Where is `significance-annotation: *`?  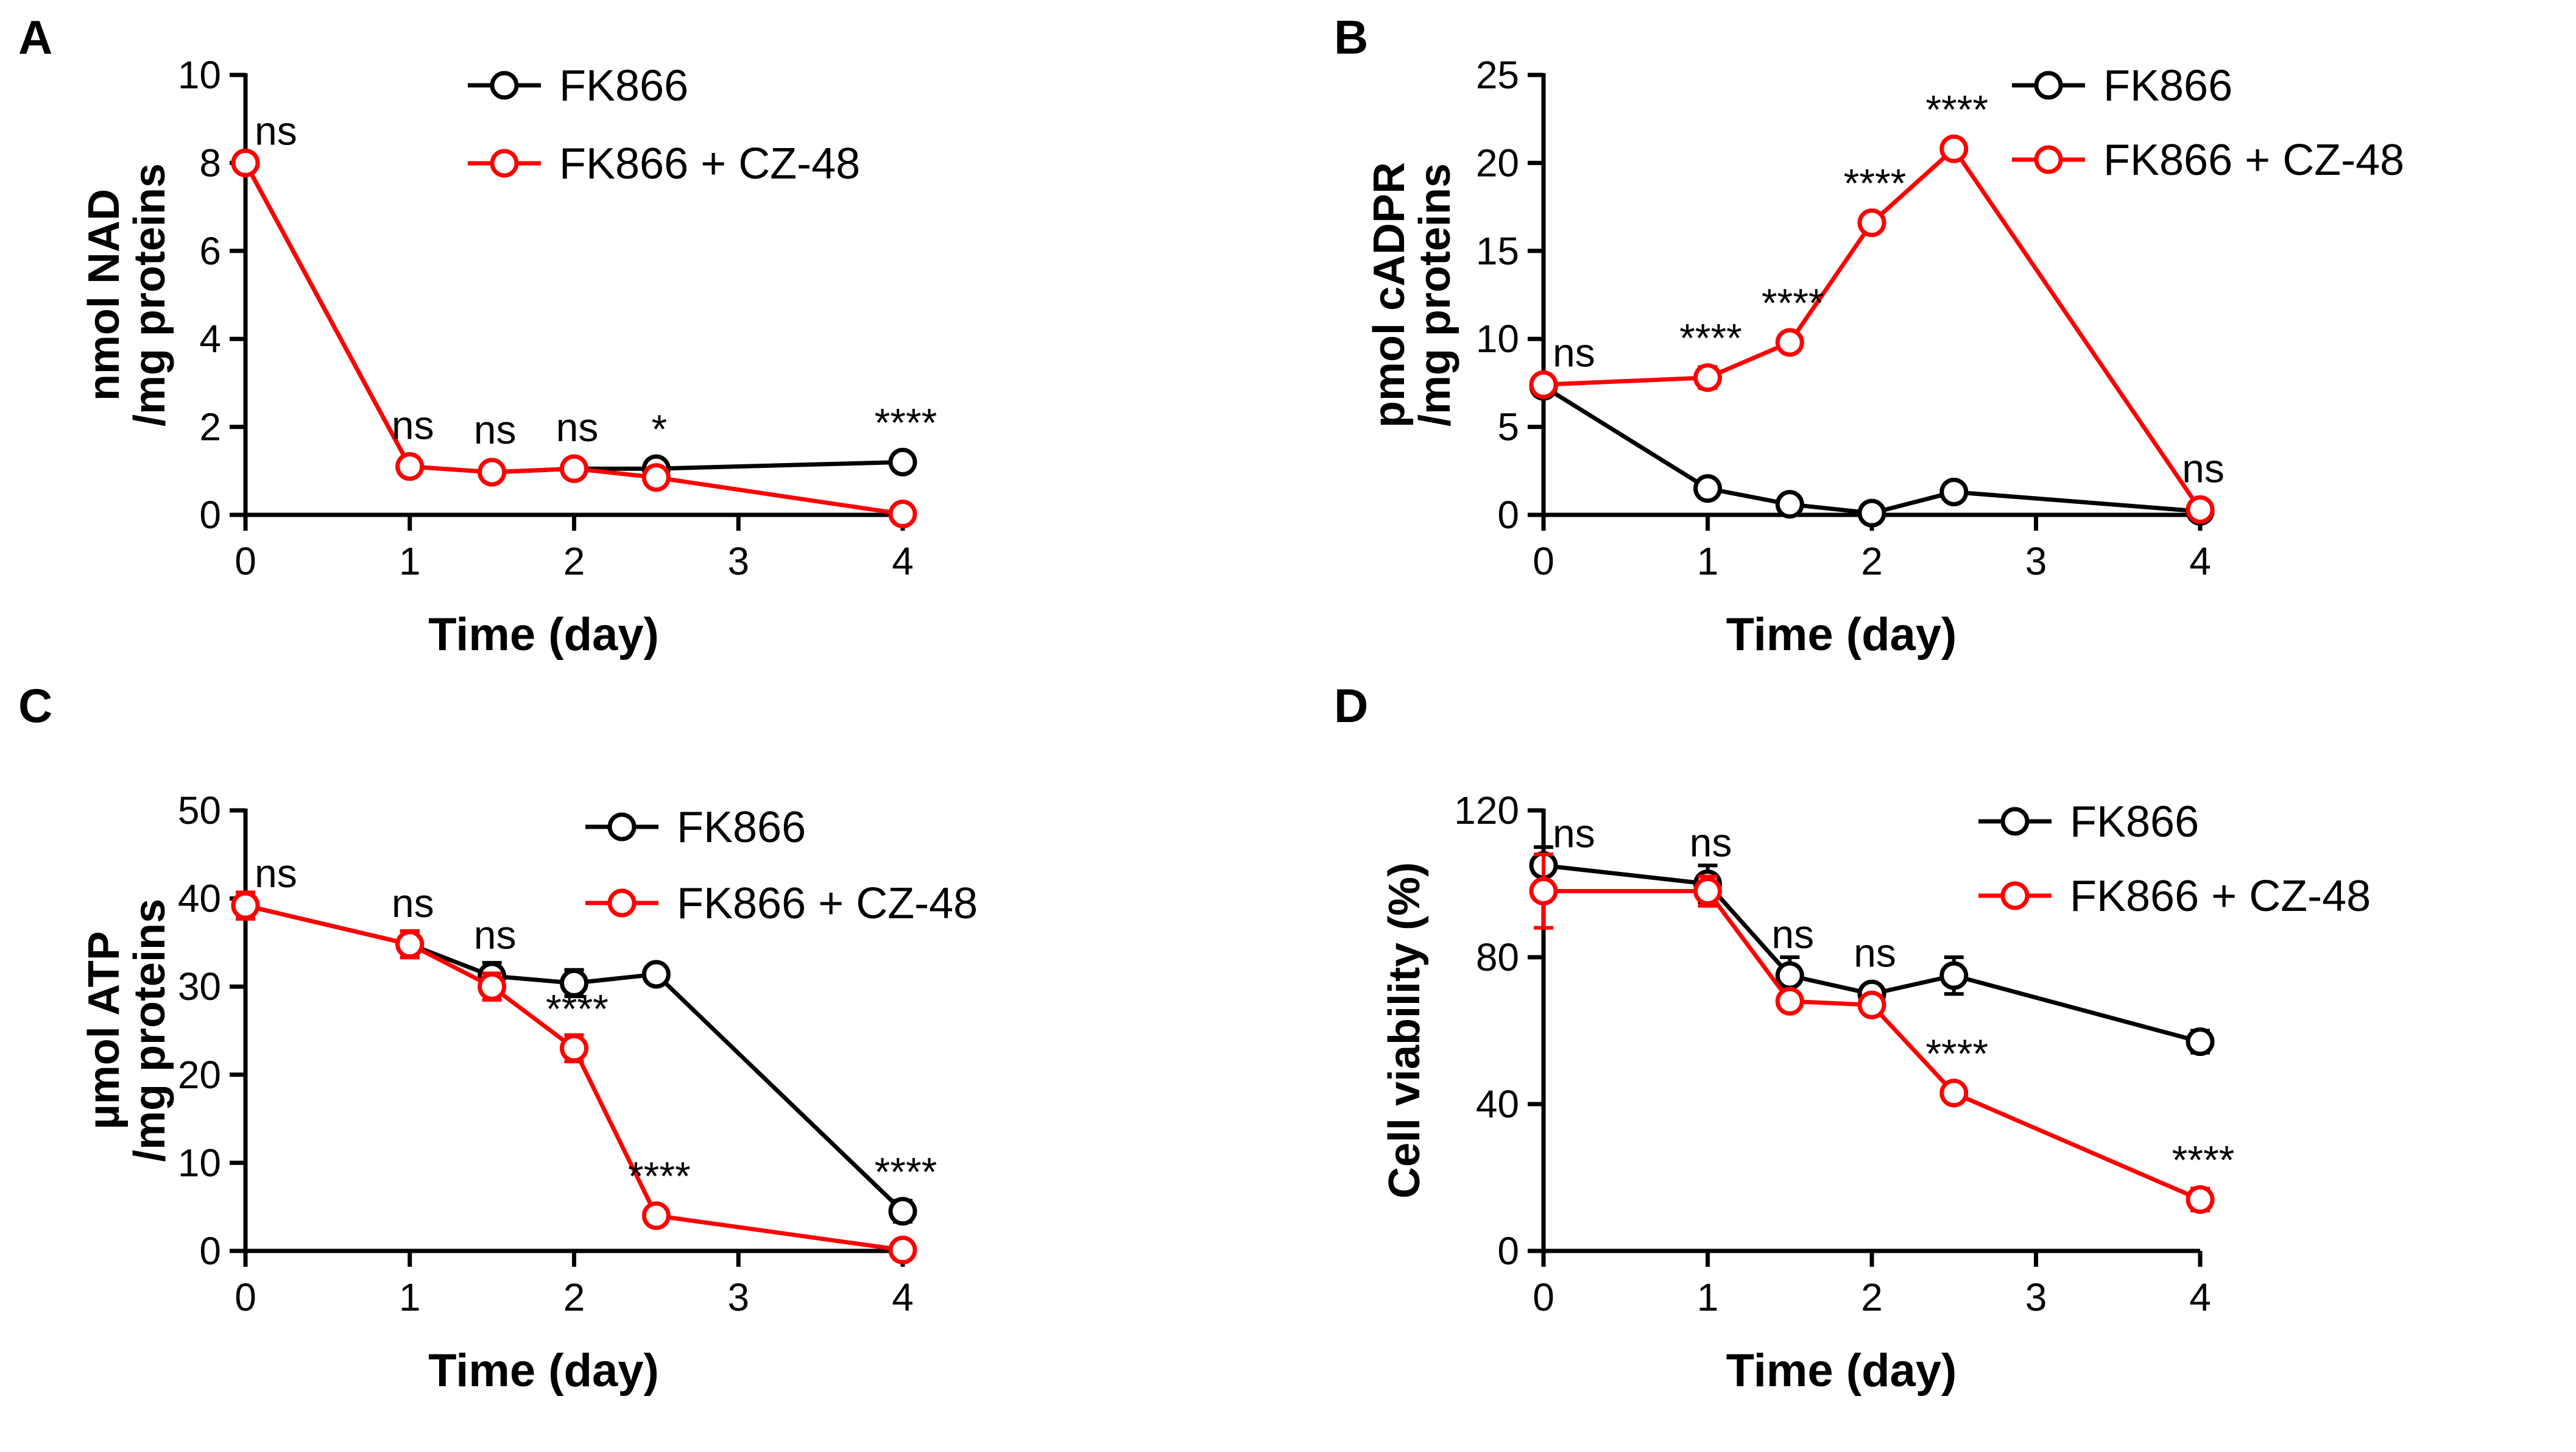 significance-annotation: * is located at coordinates (660, 429).